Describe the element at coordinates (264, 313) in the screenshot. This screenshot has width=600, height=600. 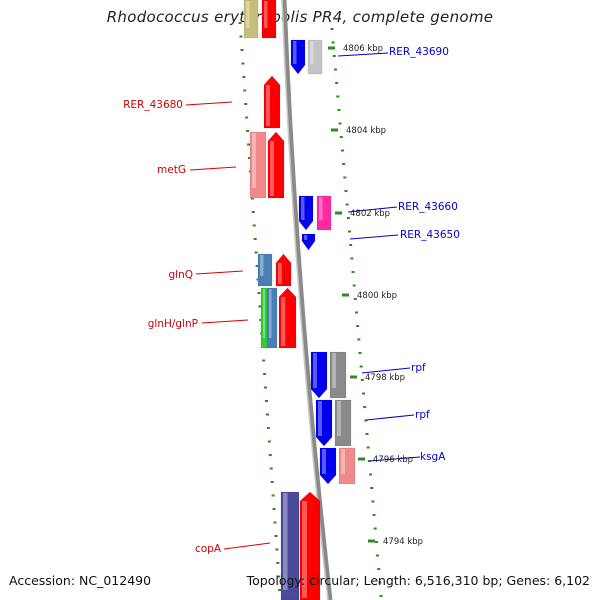
I see `cog-block-green-sheen` at that location.